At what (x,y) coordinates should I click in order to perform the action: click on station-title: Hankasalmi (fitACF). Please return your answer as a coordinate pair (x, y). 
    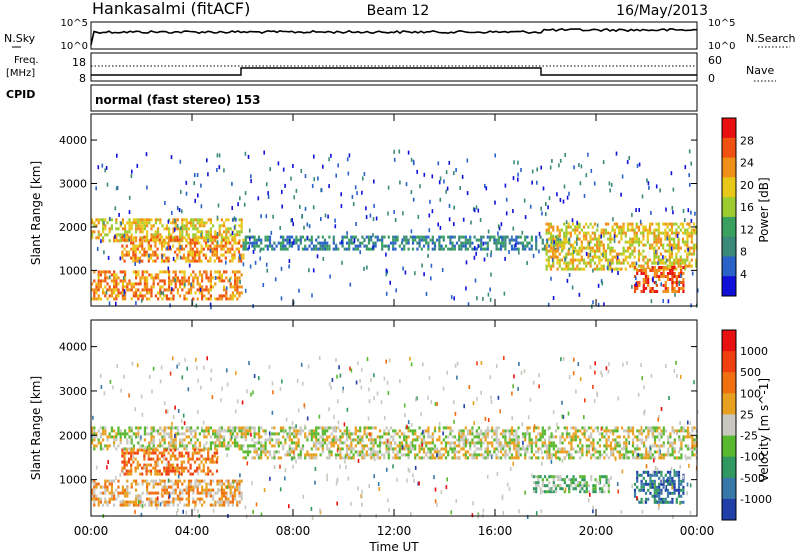
    Looking at the image, I should click on (171, 9).